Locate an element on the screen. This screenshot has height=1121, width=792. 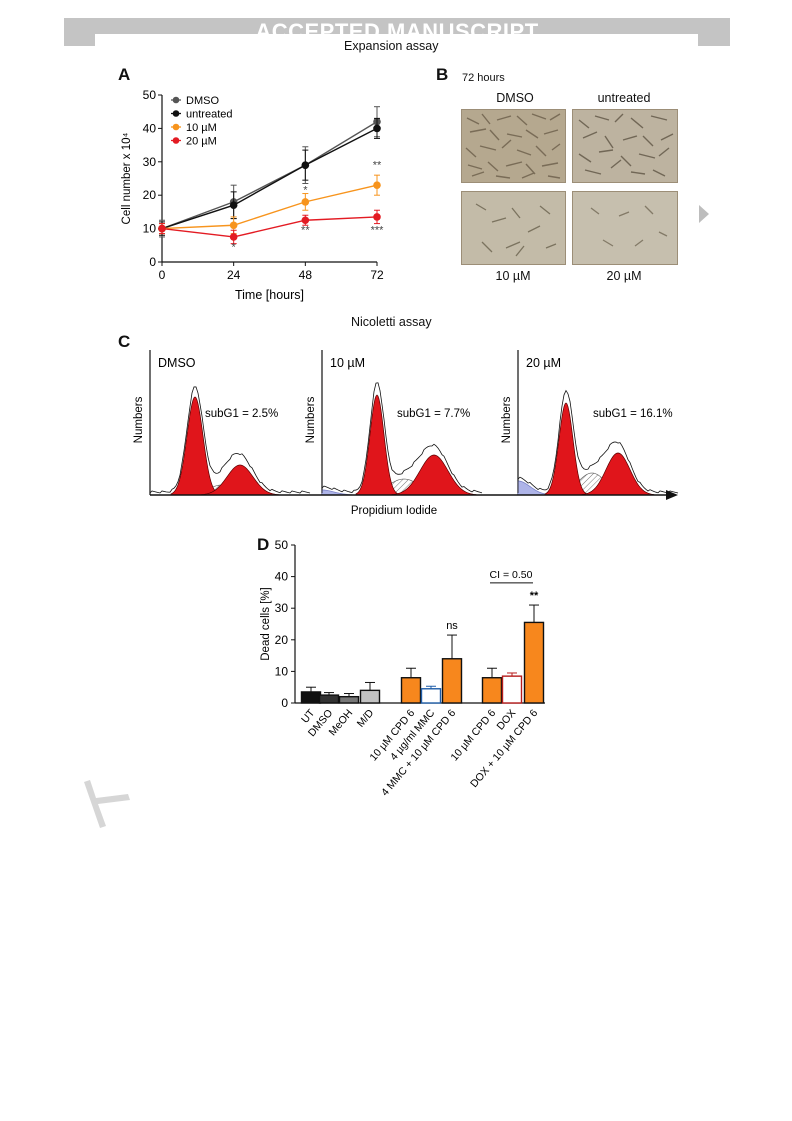
significance-label: ns is located at coordinates (452, 626).